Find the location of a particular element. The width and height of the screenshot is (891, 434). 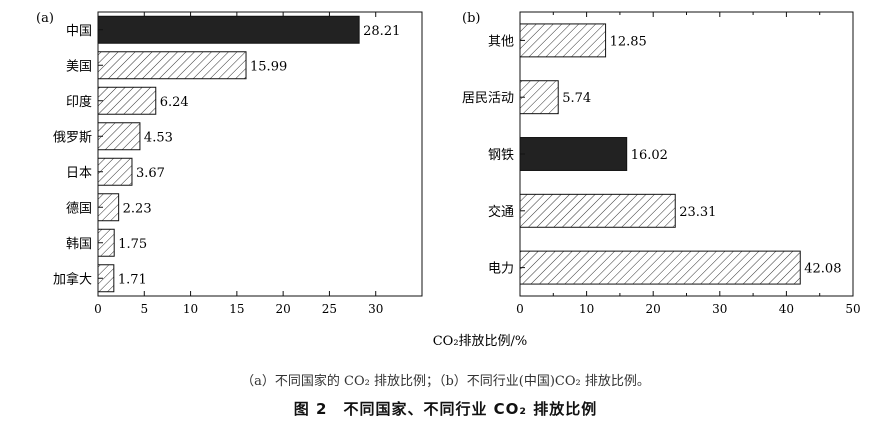

x-tick-label-b-40: 40 is located at coordinates (786, 309).